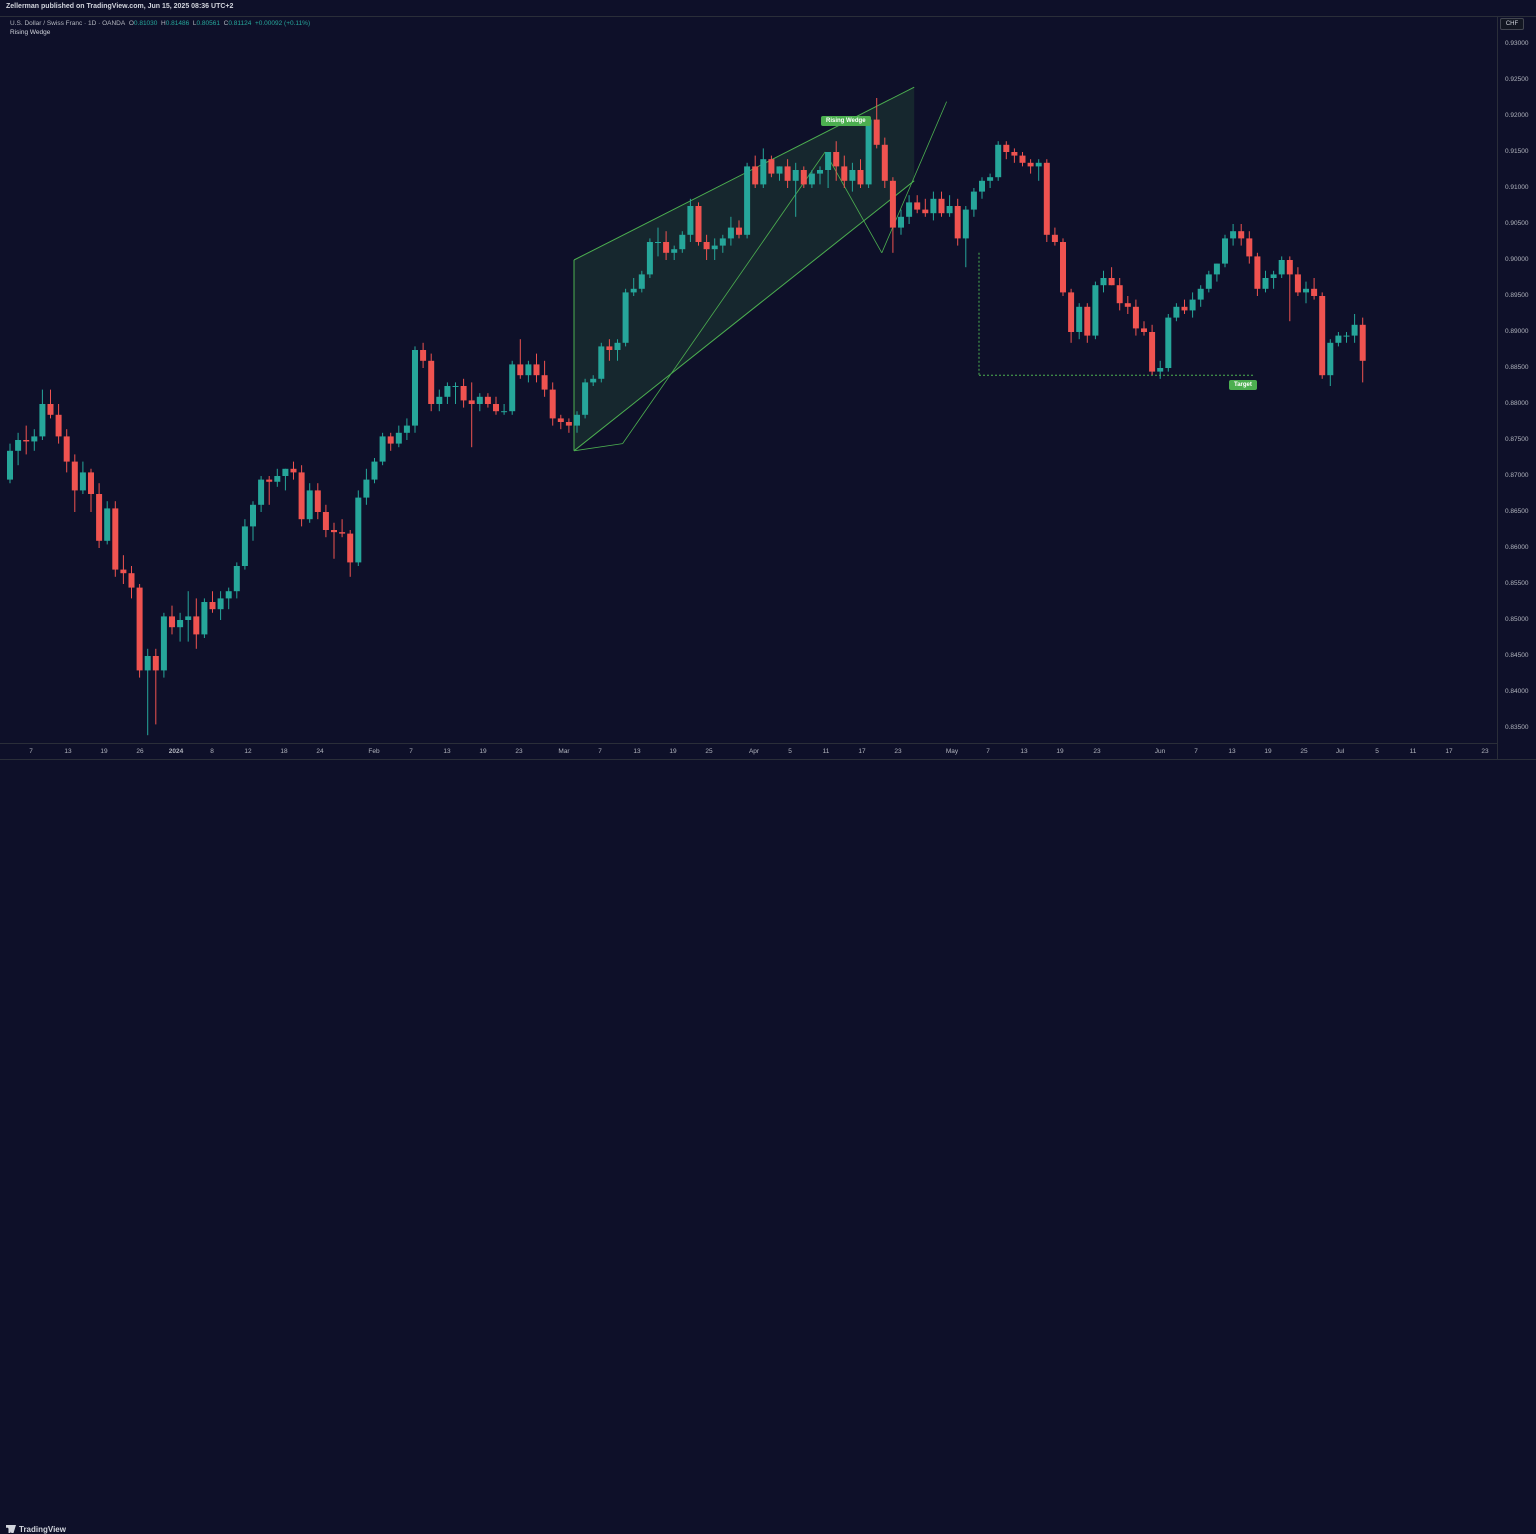 This screenshot has width=1536, height=1534. What do you see at coordinates (1517, 439) in the screenshot?
I see `price-tick-label: 0.87500` at bounding box center [1517, 439].